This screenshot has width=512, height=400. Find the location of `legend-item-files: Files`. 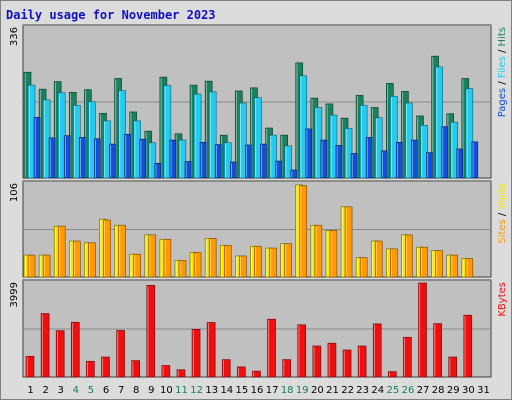

legend-item-files: Files is located at coordinates (502, 67).